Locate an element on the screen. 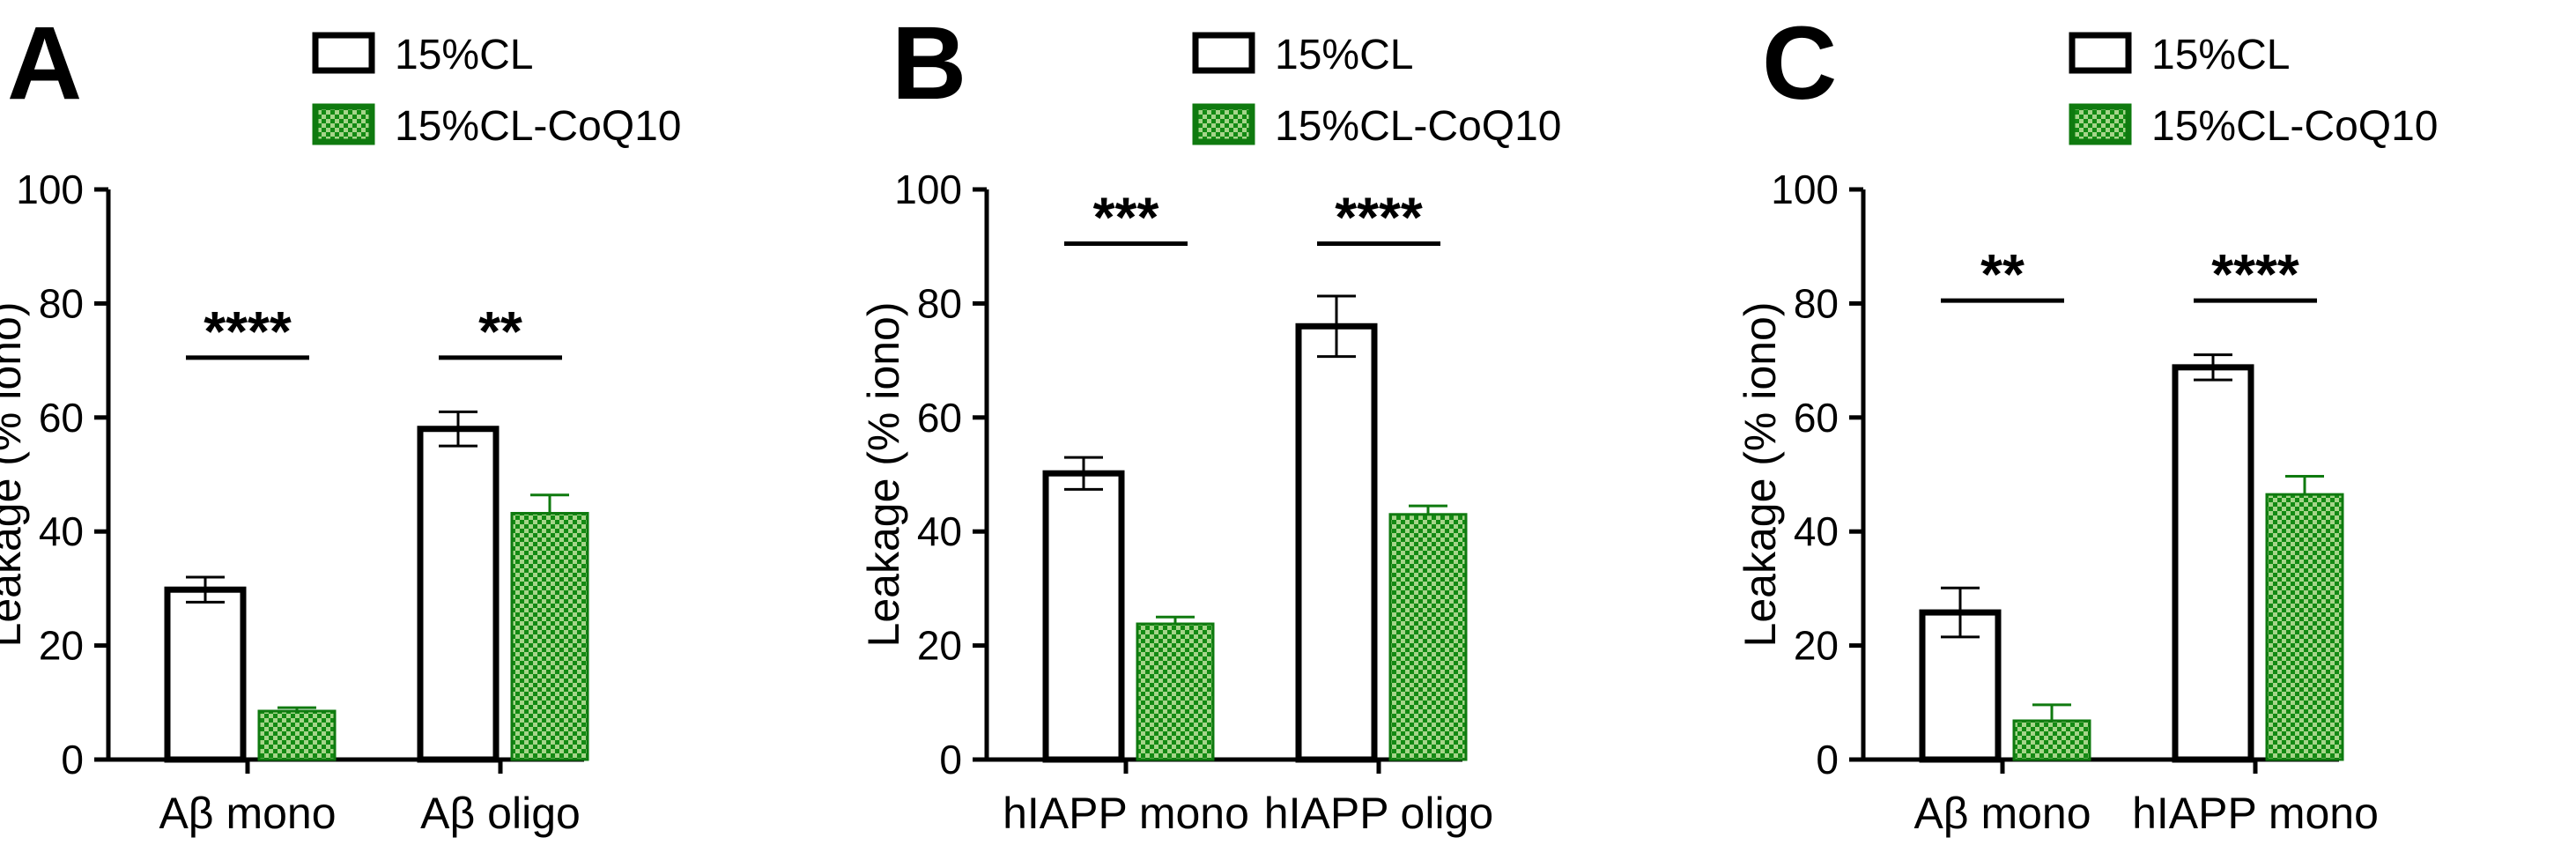 The height and width of the screenshot is (860, 2576). x-tick-label: hIAPP oligo is located at coordinates (1379, 813).